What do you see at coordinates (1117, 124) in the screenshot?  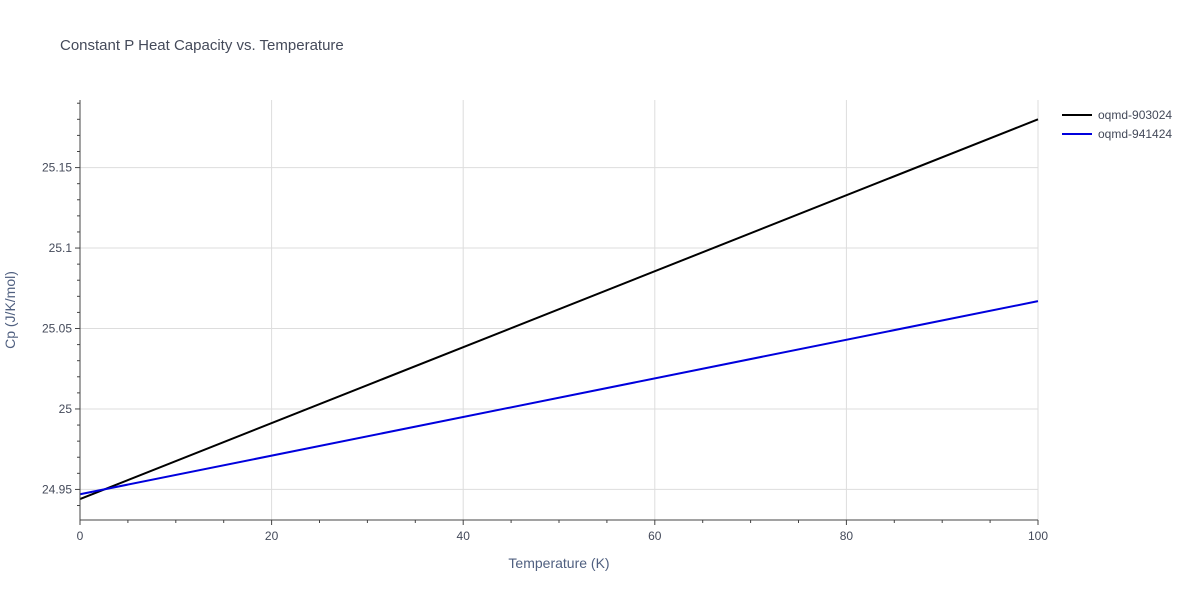 I see `legend: oqmd-903024 oqmd-941424` at bounding box center [1117, 124].